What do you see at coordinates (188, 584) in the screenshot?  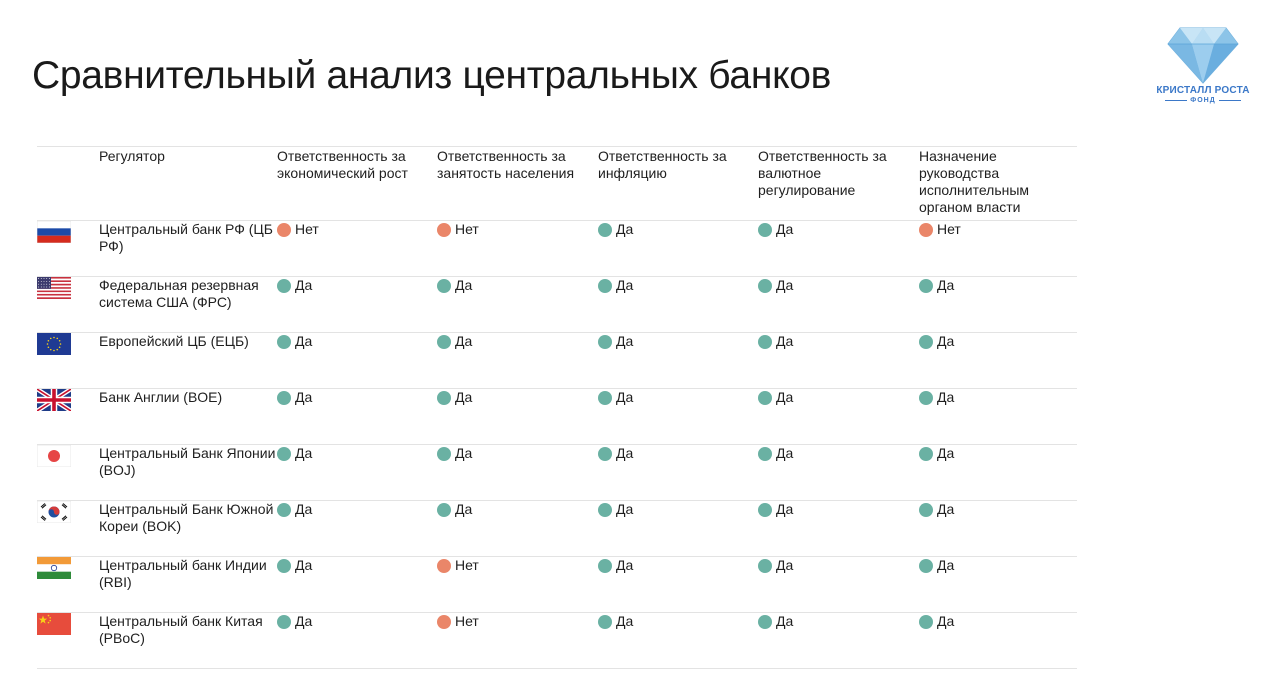 I see `regulator-name: Центральный банк Индии (RBI)` at bounding box center [188, 584].